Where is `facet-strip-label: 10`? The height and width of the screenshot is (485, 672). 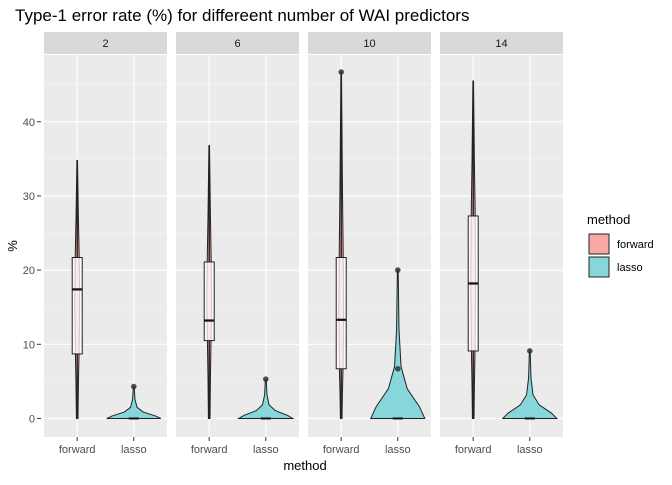 facet-strip-label: 10 is located at coordinates (369, 44).